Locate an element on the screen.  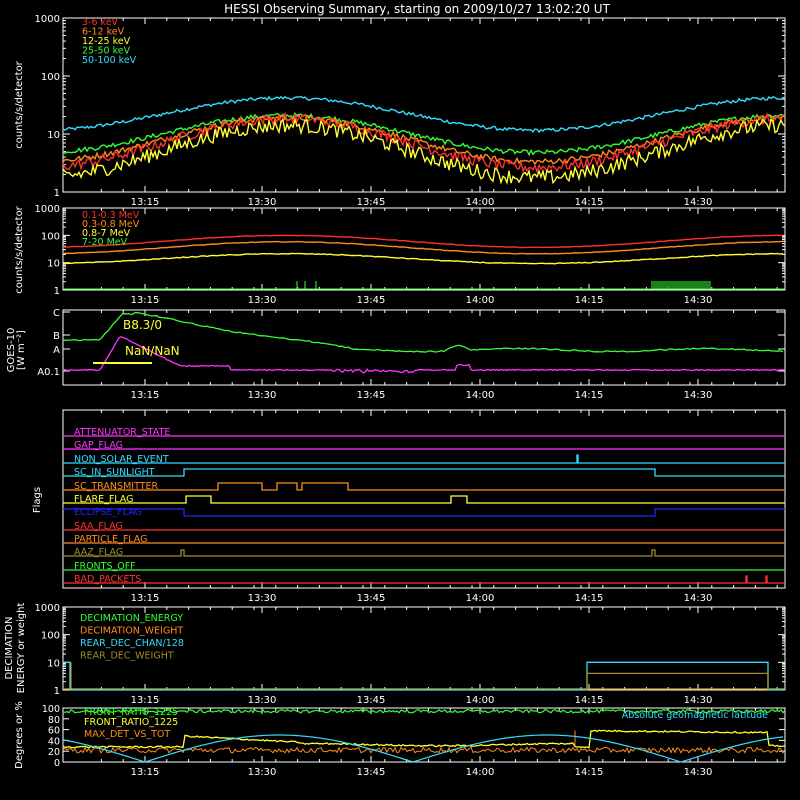
flag-label: GAP_FLAG is located at coordinates (98, 445).